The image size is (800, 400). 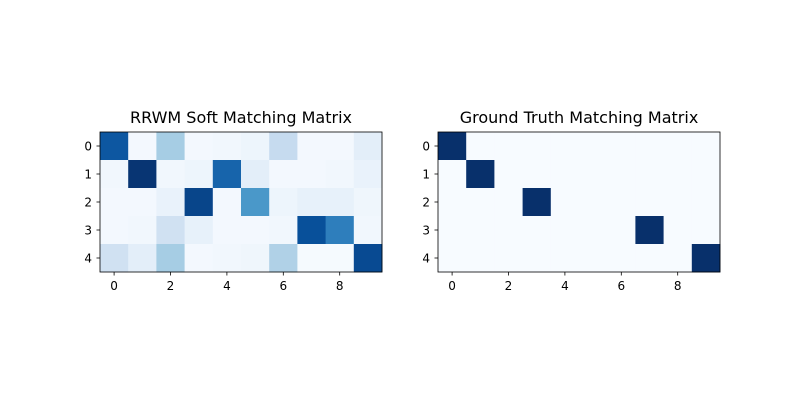 I want to click on heatmap-cell-r0-c6, so click(x=283, y=146).